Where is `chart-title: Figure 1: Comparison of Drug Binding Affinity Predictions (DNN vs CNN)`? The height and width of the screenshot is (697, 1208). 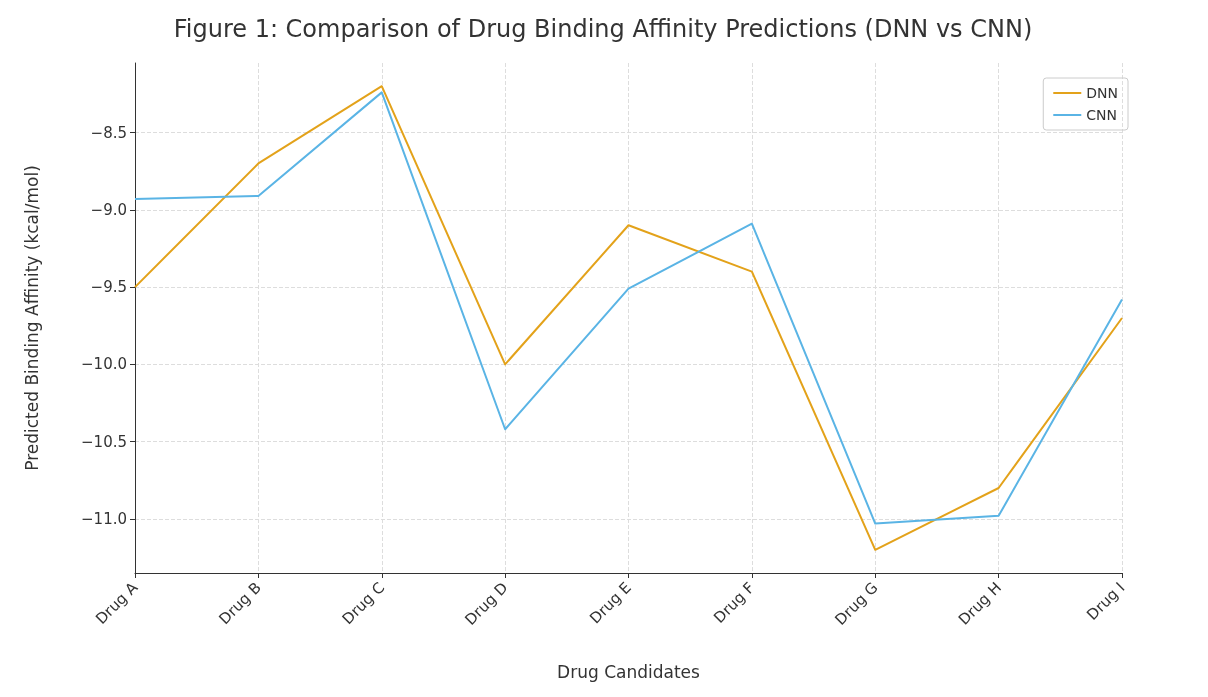
chart-title: Figure 1: Comparison of Drug Binding Affinity Predictions (DNN vs CNN) is located at coordinates (603, 29).